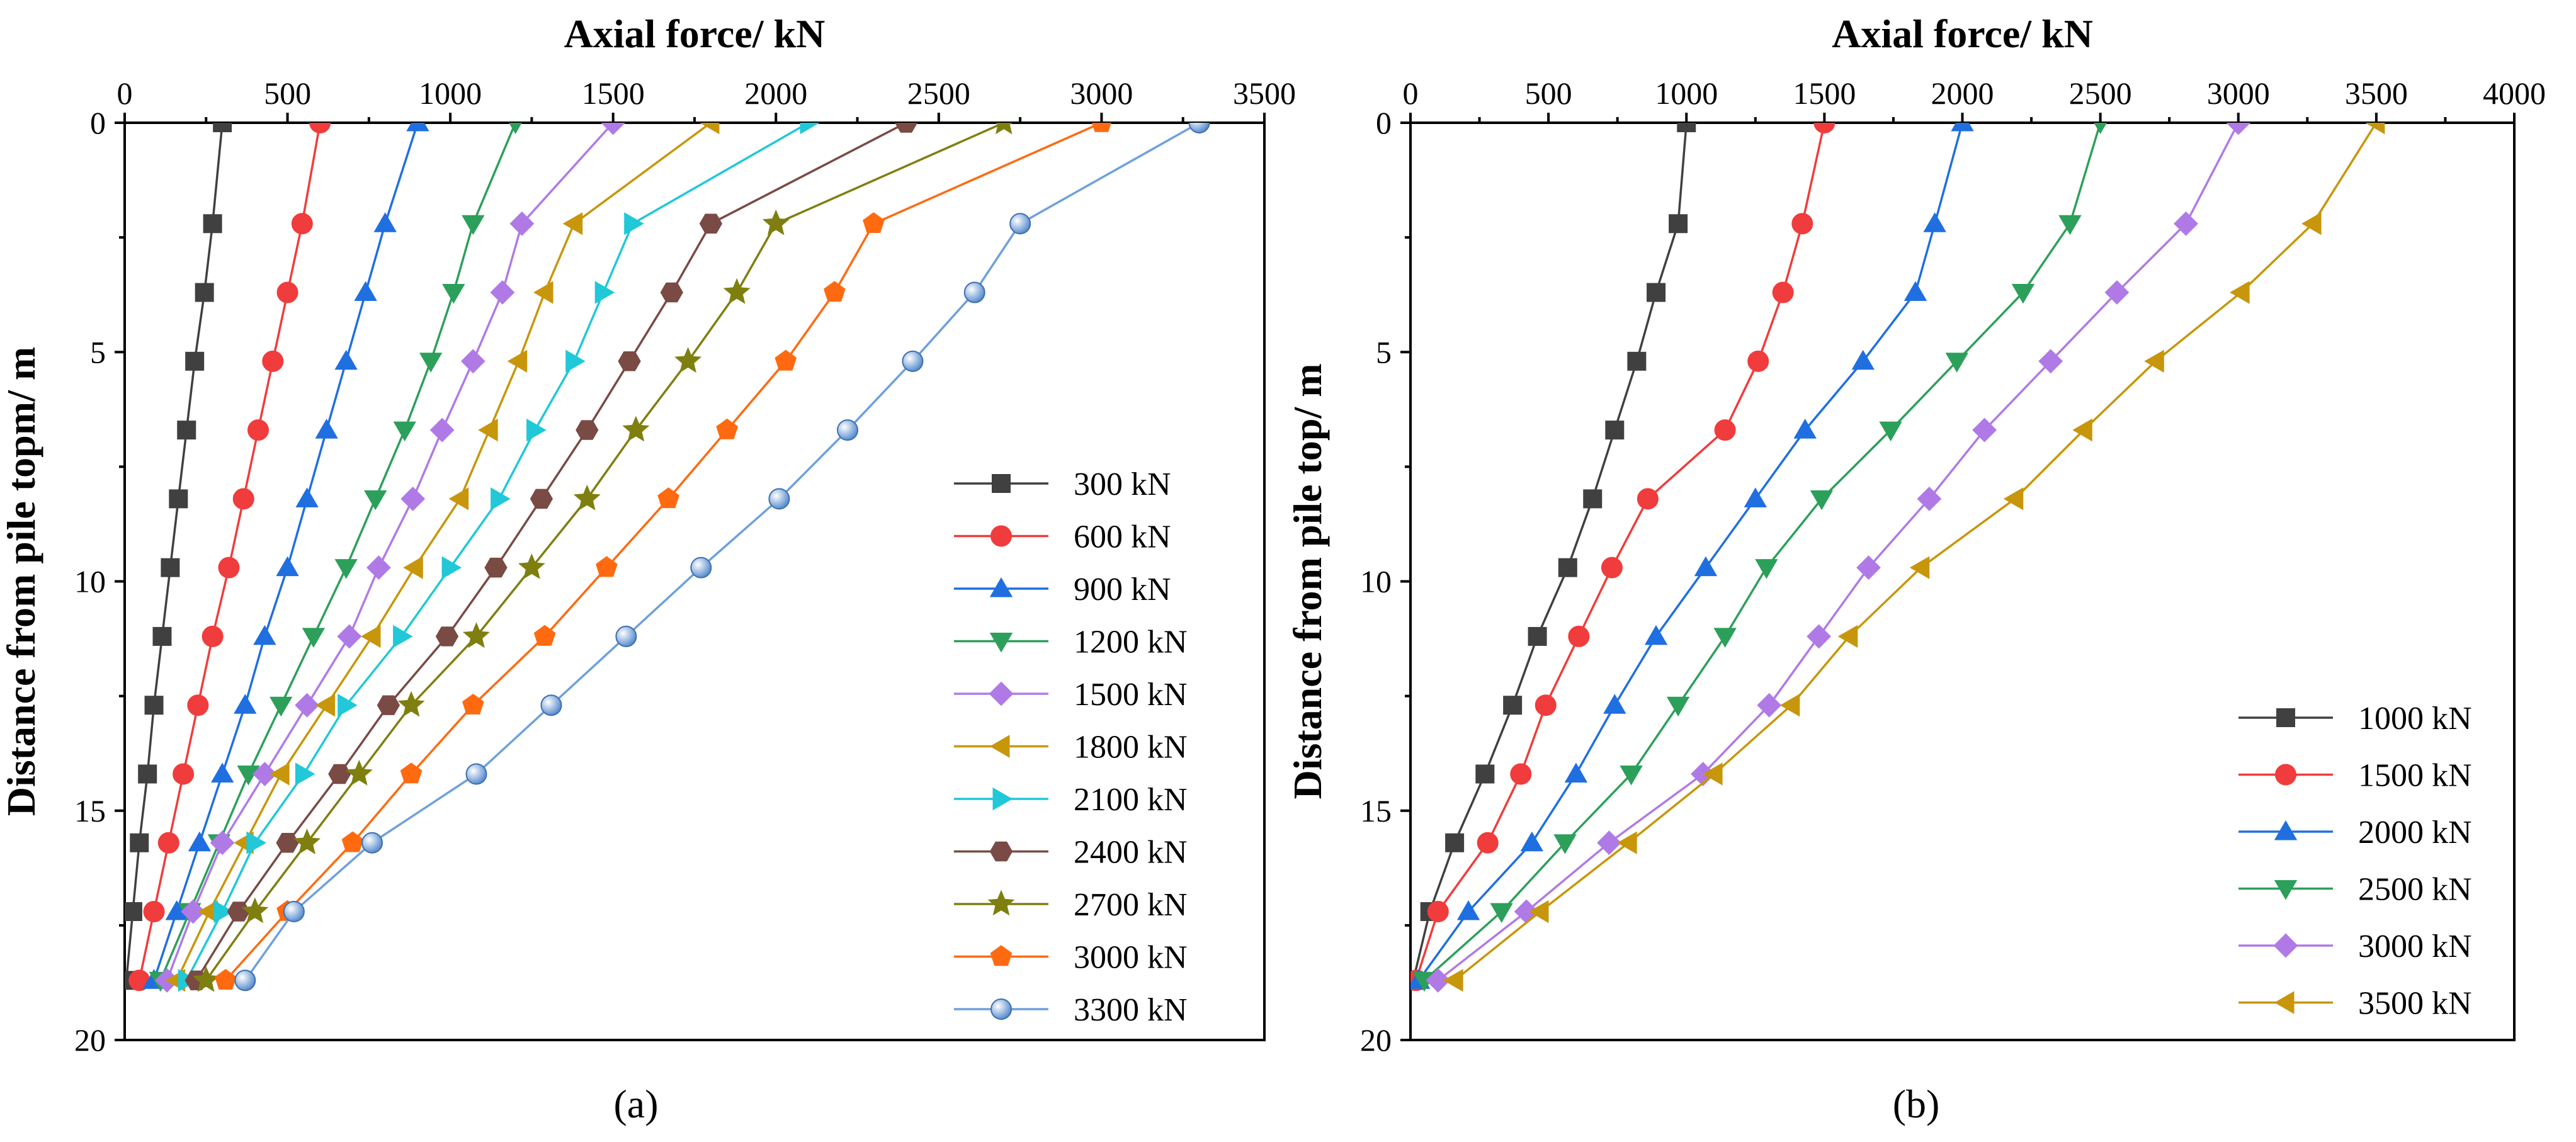 This screenshot has height=1142, width=2576. Describe the element at coordinates (98, 352) in the screenshot. I see `y-tick-label: 5` at that location.